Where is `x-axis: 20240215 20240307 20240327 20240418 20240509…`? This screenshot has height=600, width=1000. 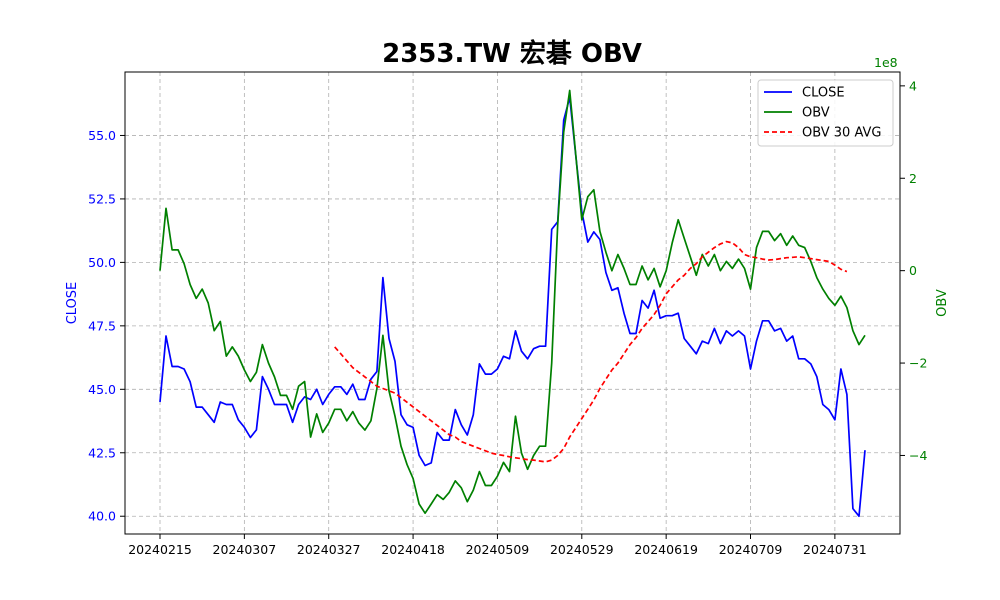
x-axis: 20240215 20240307 20240327 20240418 20240509… is located at coordinates (497, 545).